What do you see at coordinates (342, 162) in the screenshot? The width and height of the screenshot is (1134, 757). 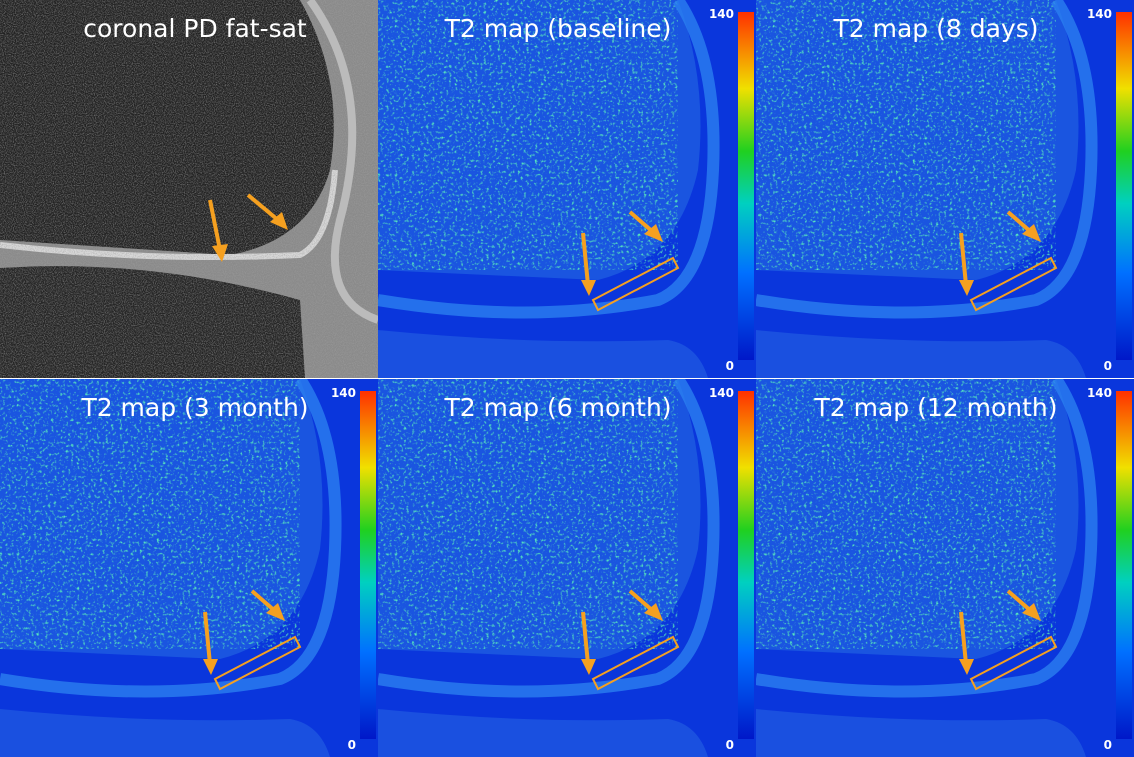 I see `capsule` at bounding box center [342, 162].